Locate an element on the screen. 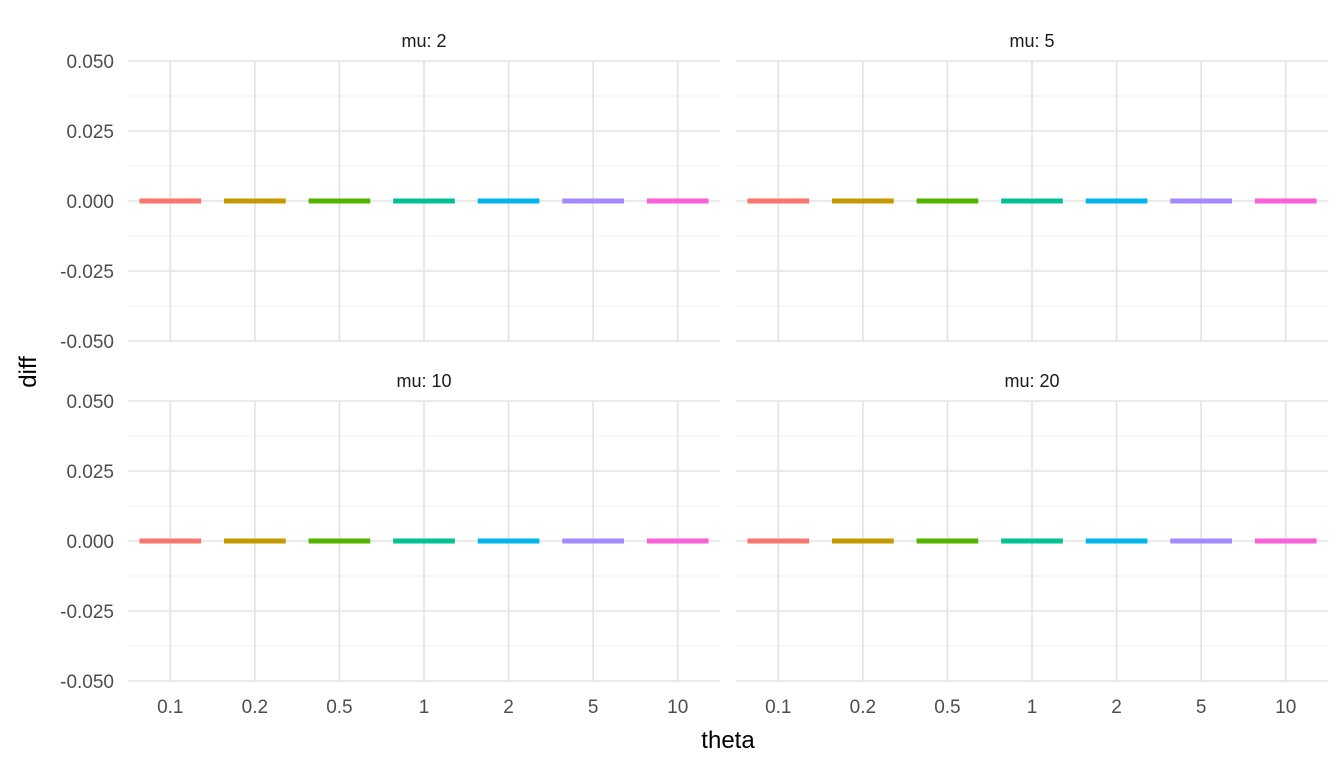  x-axis-title: theta is located at coordinates (728, 740).